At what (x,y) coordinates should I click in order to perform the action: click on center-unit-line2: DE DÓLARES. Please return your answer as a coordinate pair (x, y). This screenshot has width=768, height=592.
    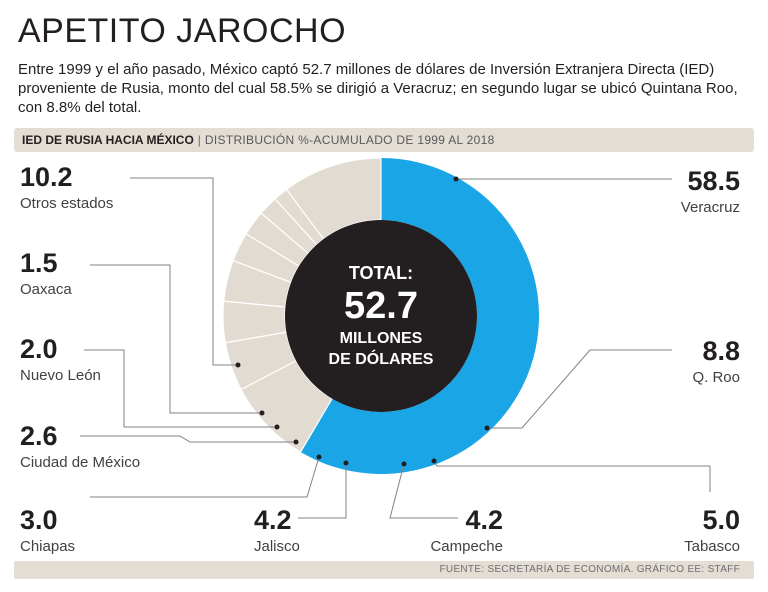
    Looking at the image, I should click on (381, 358).